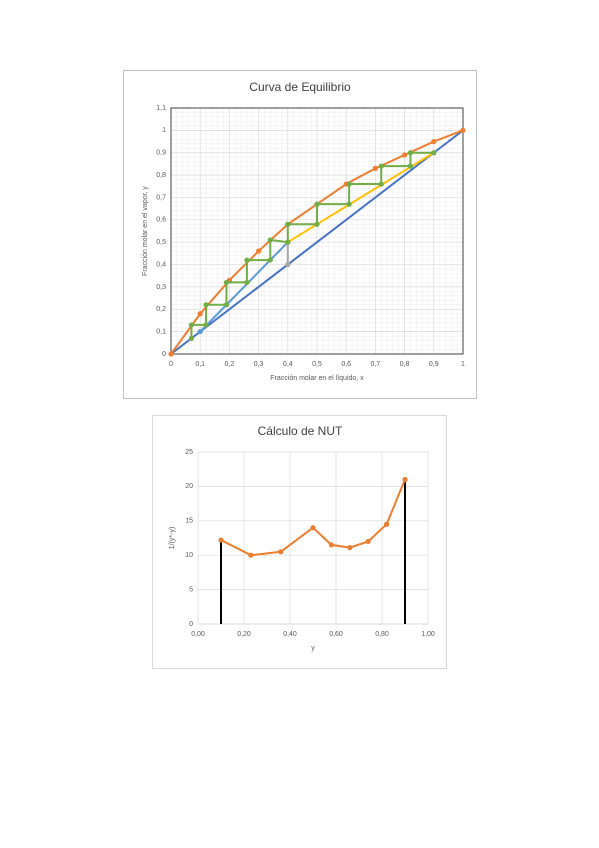 The height and width of the screenshot is (848, 599). What do you see at coordinates (191, 589) in the screenshot?
I see `y-tick-label: 5` at bounding box center [191, 589].